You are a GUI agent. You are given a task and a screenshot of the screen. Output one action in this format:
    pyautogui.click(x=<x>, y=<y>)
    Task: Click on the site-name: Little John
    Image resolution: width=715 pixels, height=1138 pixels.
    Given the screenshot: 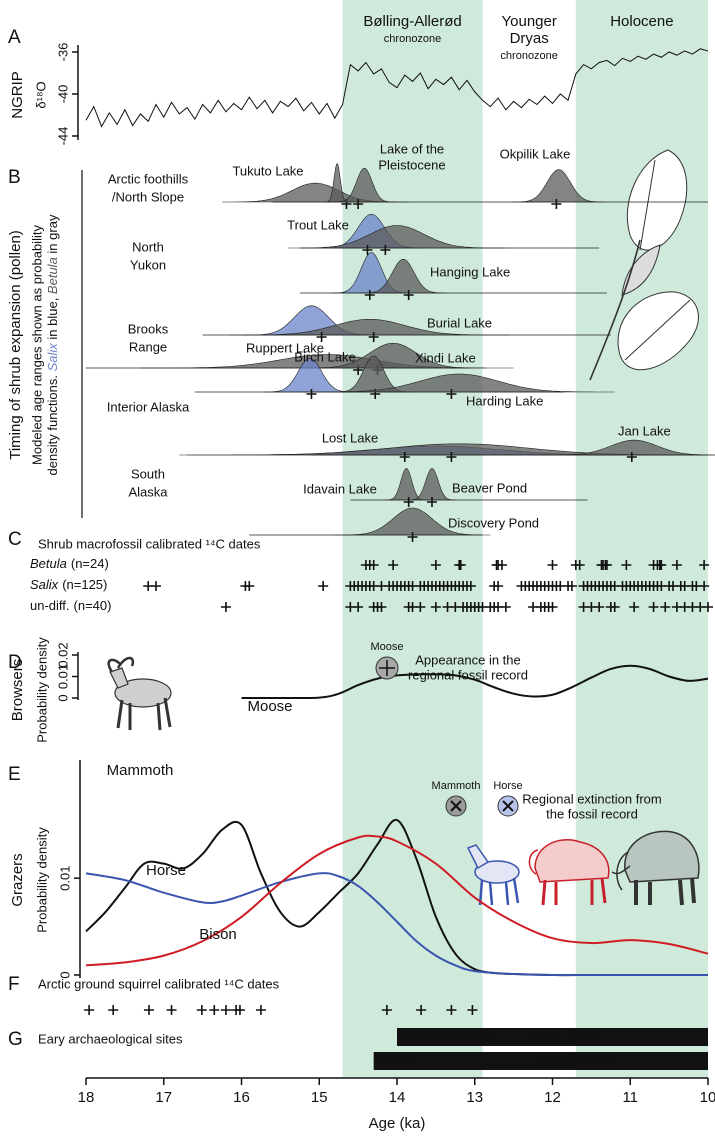 What is the action you would take?
    pyautogui.click(x=565, y=1037)
    